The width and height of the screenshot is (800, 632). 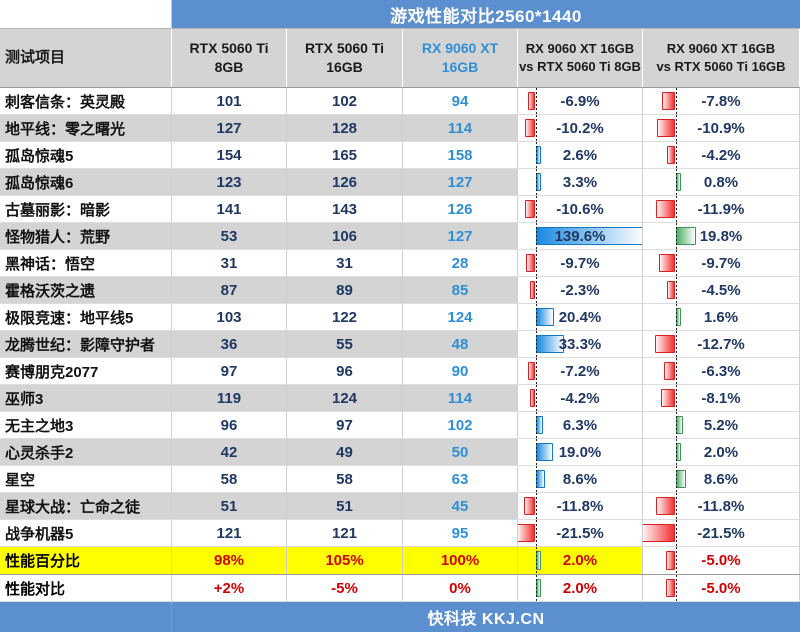 I want to click on cell-rtx5060ti-16gb: 96, so click(x=345, y=371).